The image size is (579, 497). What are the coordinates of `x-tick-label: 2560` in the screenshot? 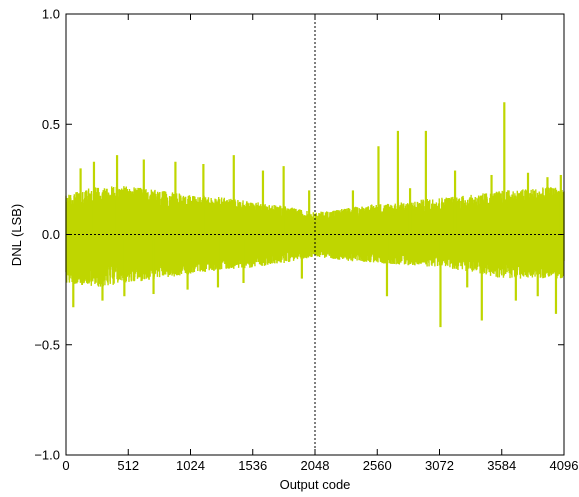 It's located at (377, 465).